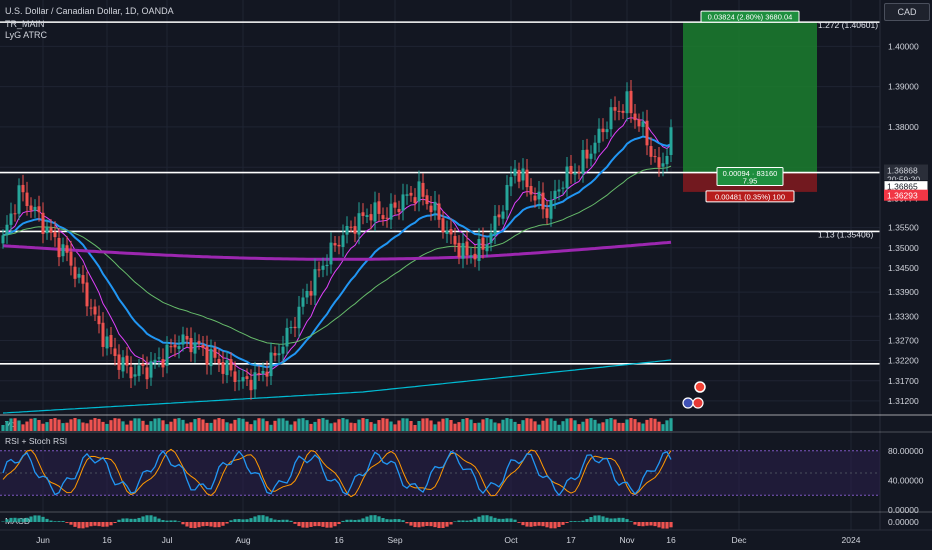 The height and width of the screenshot is (550, 932). Describe the element at coordinates (26, 35) in the screenshot. I see `indicator-lyg-atrc: LyG ATRC` at that location.